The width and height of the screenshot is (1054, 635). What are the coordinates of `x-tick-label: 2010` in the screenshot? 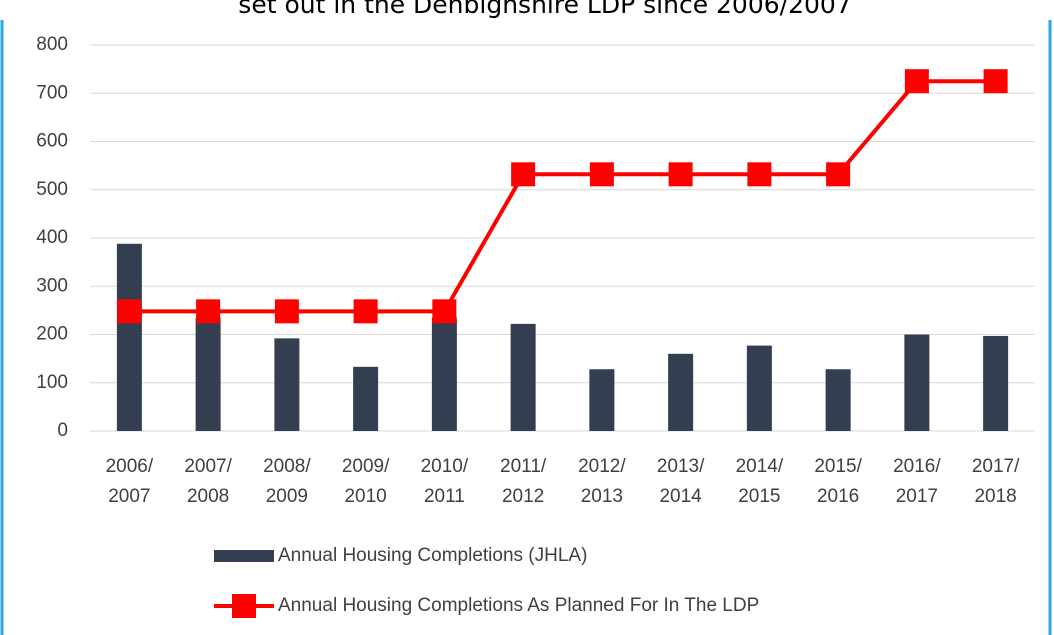 It's located at (365, 496).